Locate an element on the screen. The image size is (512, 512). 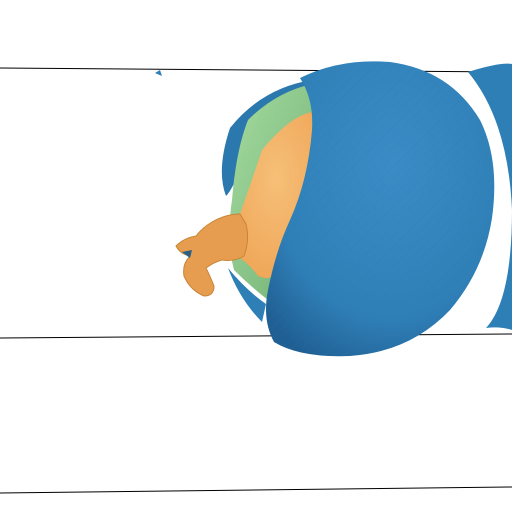
frame-line-middle is located at coordinates (256, 336).